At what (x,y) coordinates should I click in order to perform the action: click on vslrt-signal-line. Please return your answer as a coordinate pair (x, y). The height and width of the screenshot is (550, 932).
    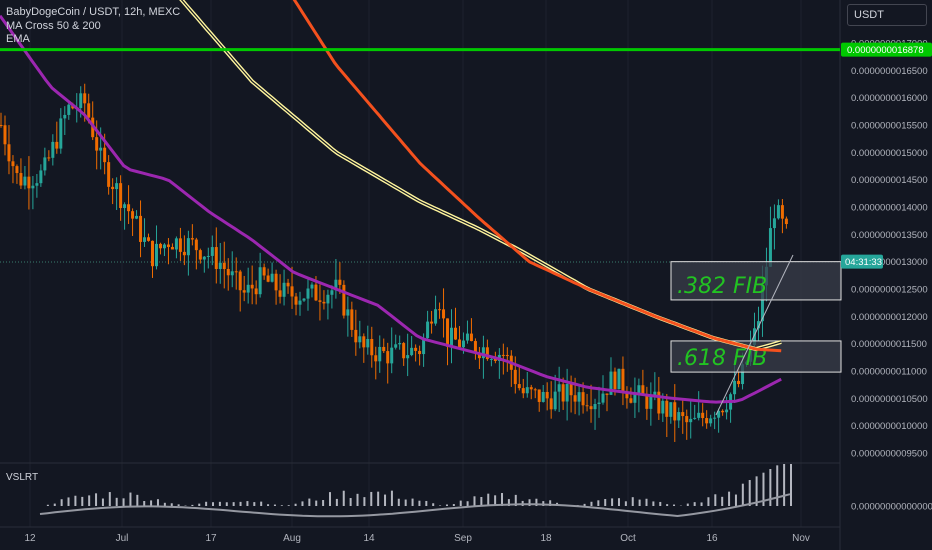
    Looking at the image, I should click on (415, 505).